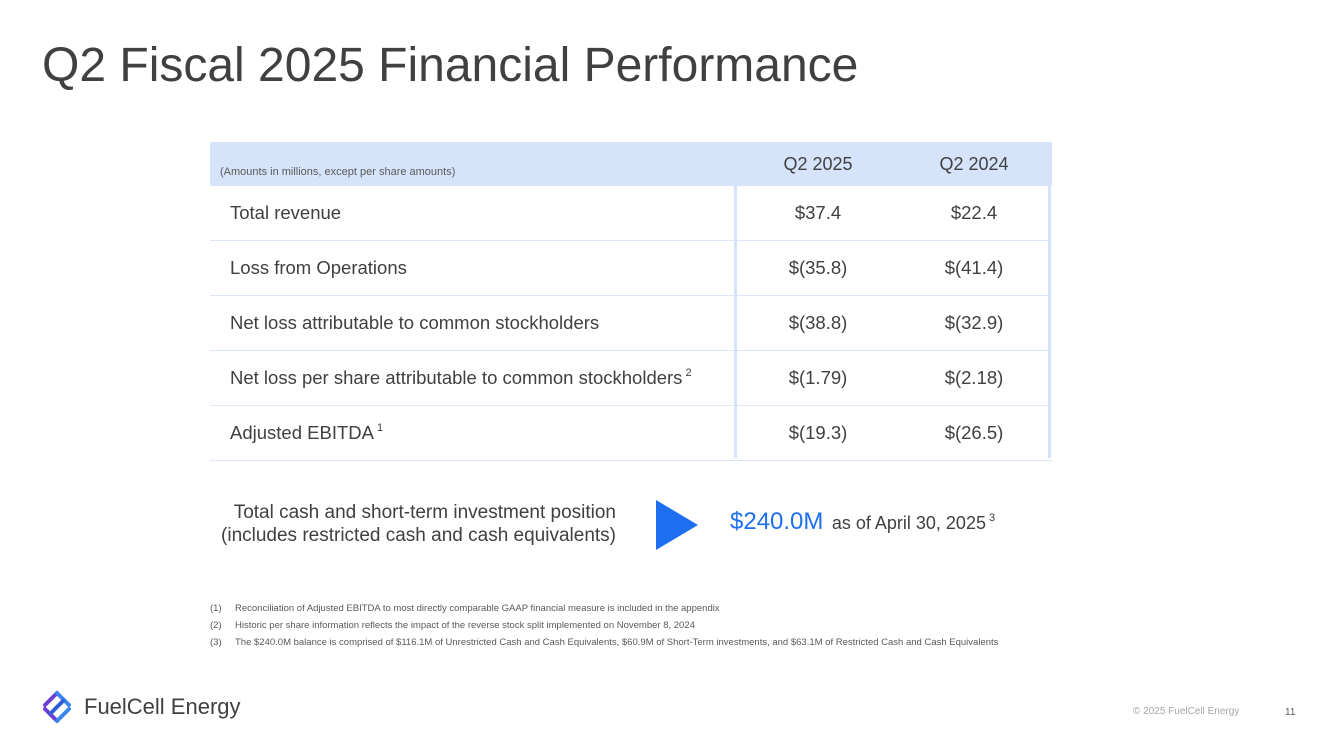  Describe the element at coordinates (162, 706) in the screenshot. I see `brand-name: FuelCell Energy` at that location.